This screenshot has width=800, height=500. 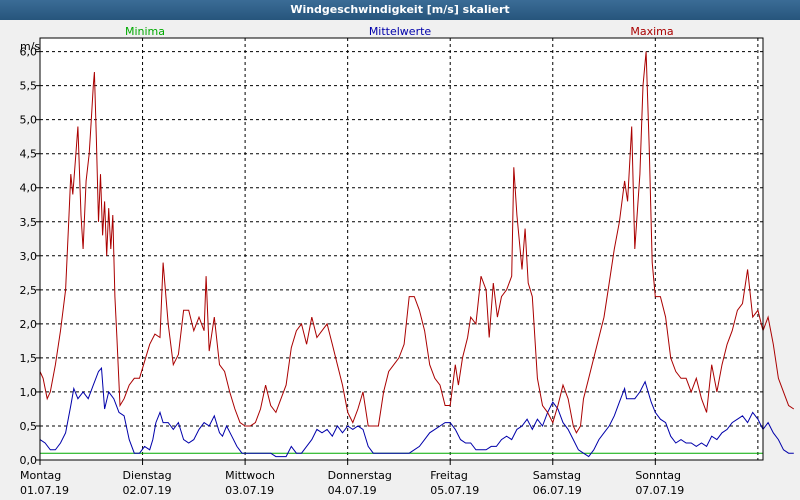 What do you see at coordinates (651, 31) in the screenshot?
I see `legend-maxima: Maxima` at bounding box center [651, 31].